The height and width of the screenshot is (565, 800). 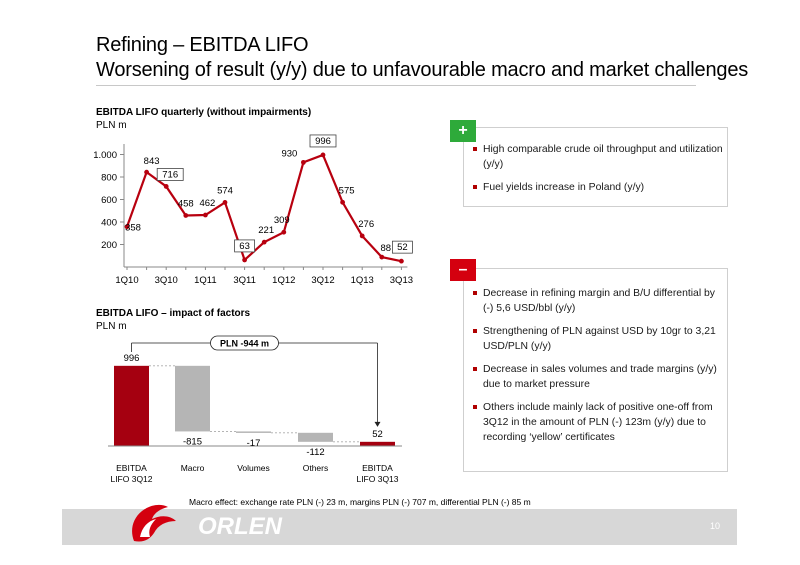 I want to click on data-label: 458, so click(x=186, y=203).